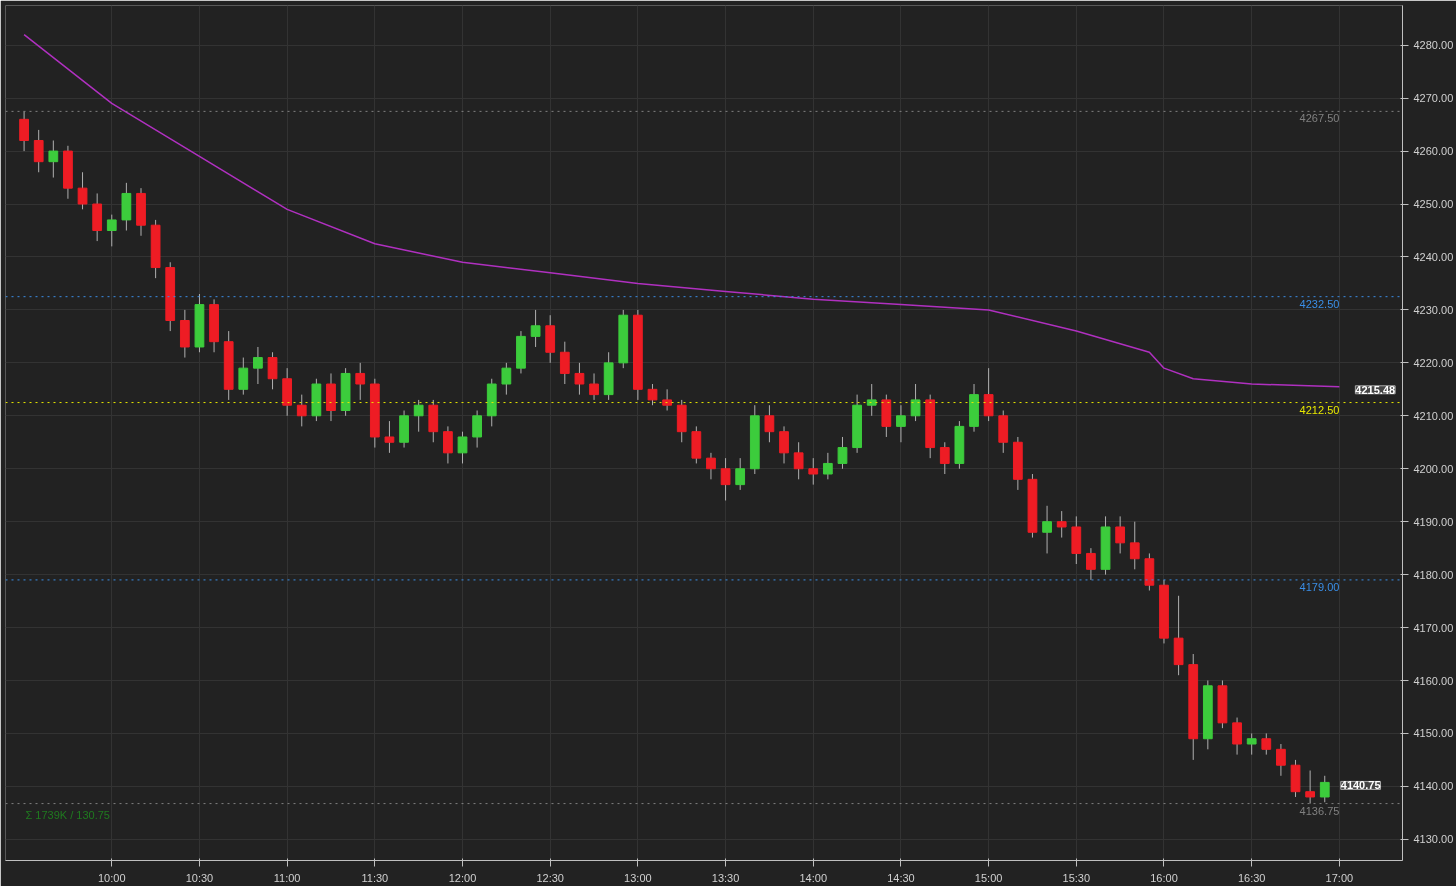  I want to click on ref-line-label: 4212.50, so click(1319, 409).